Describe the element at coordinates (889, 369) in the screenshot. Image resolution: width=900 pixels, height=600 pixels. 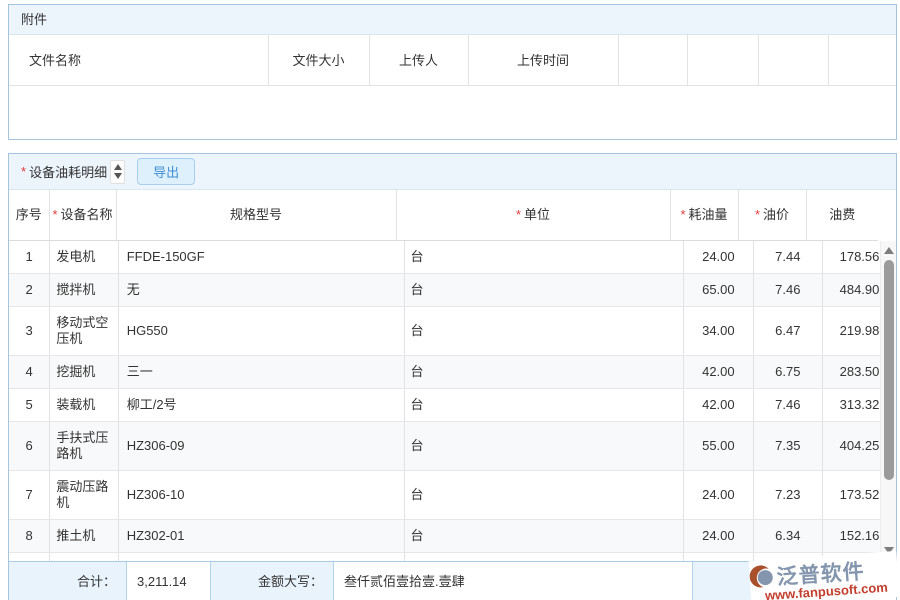
I see `scrollbar-thumb` at that location.